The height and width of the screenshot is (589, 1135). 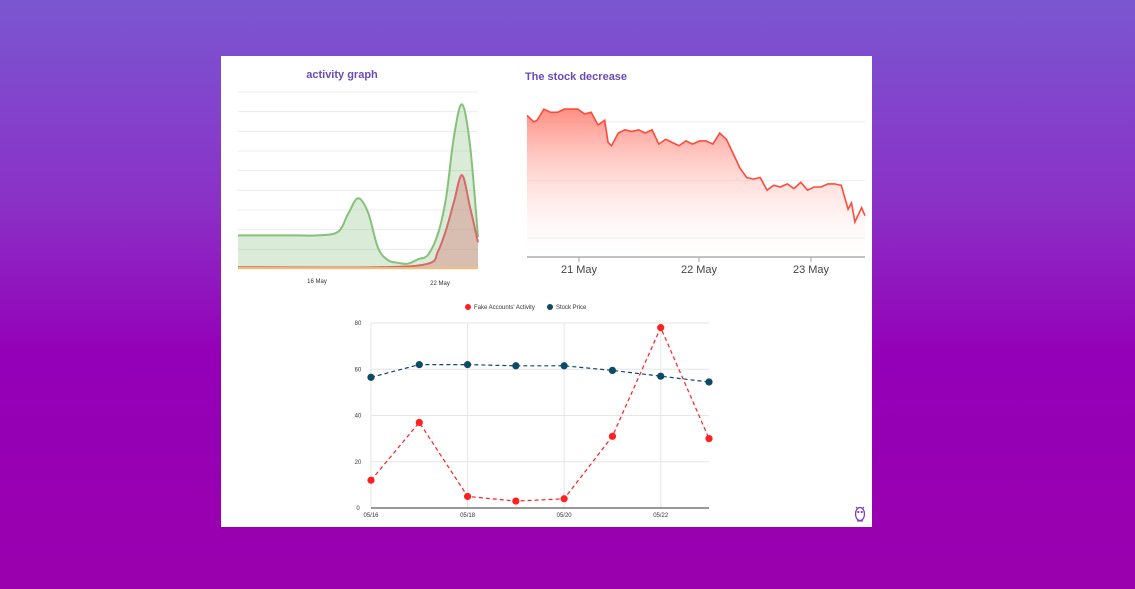 I want to click on activity-graph-chart: activity graph 16 May 22 May, so click(x=358, y=178).